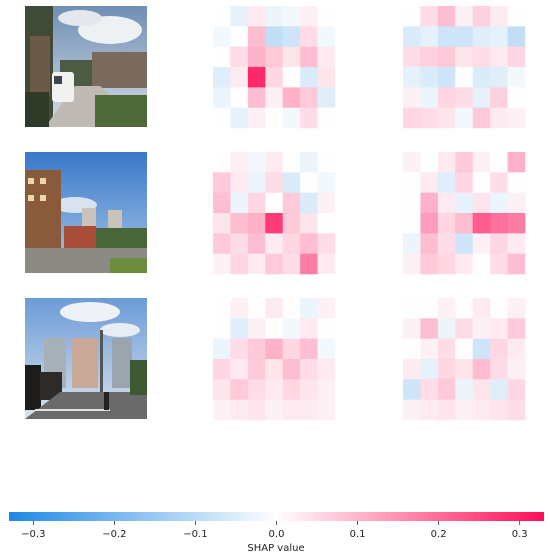 The width and height of the screenshot is (550, 559). I want to click on colorbar-tick-label: −0.2, so click(114, 534).